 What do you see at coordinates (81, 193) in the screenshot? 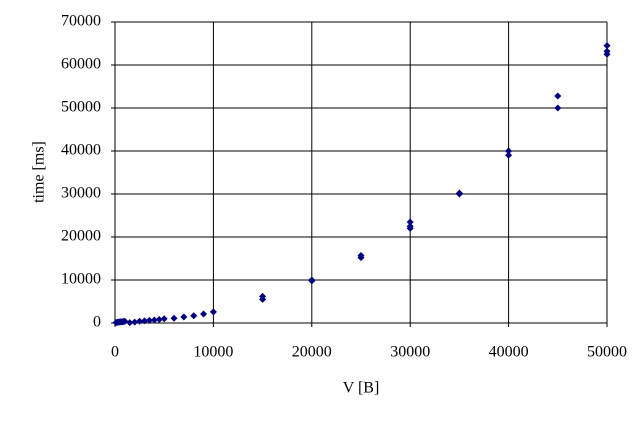
I see `y-tick-label: 30000` at bounding box center [81, 193].